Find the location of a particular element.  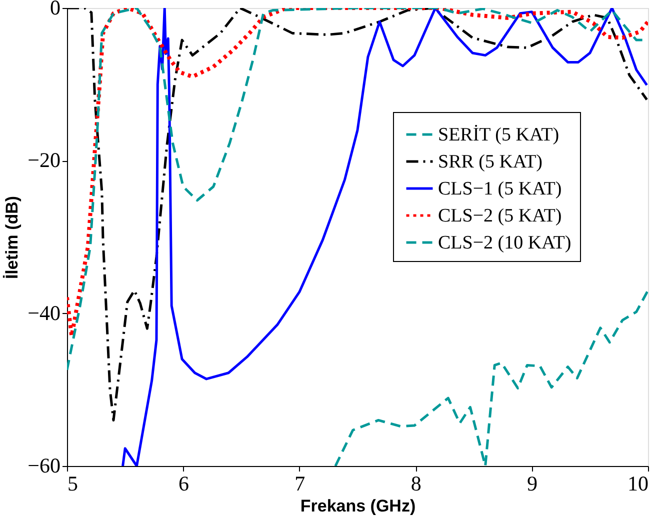

x-axis-title: Frekans (GHz) is located at coordinates (358, 506).